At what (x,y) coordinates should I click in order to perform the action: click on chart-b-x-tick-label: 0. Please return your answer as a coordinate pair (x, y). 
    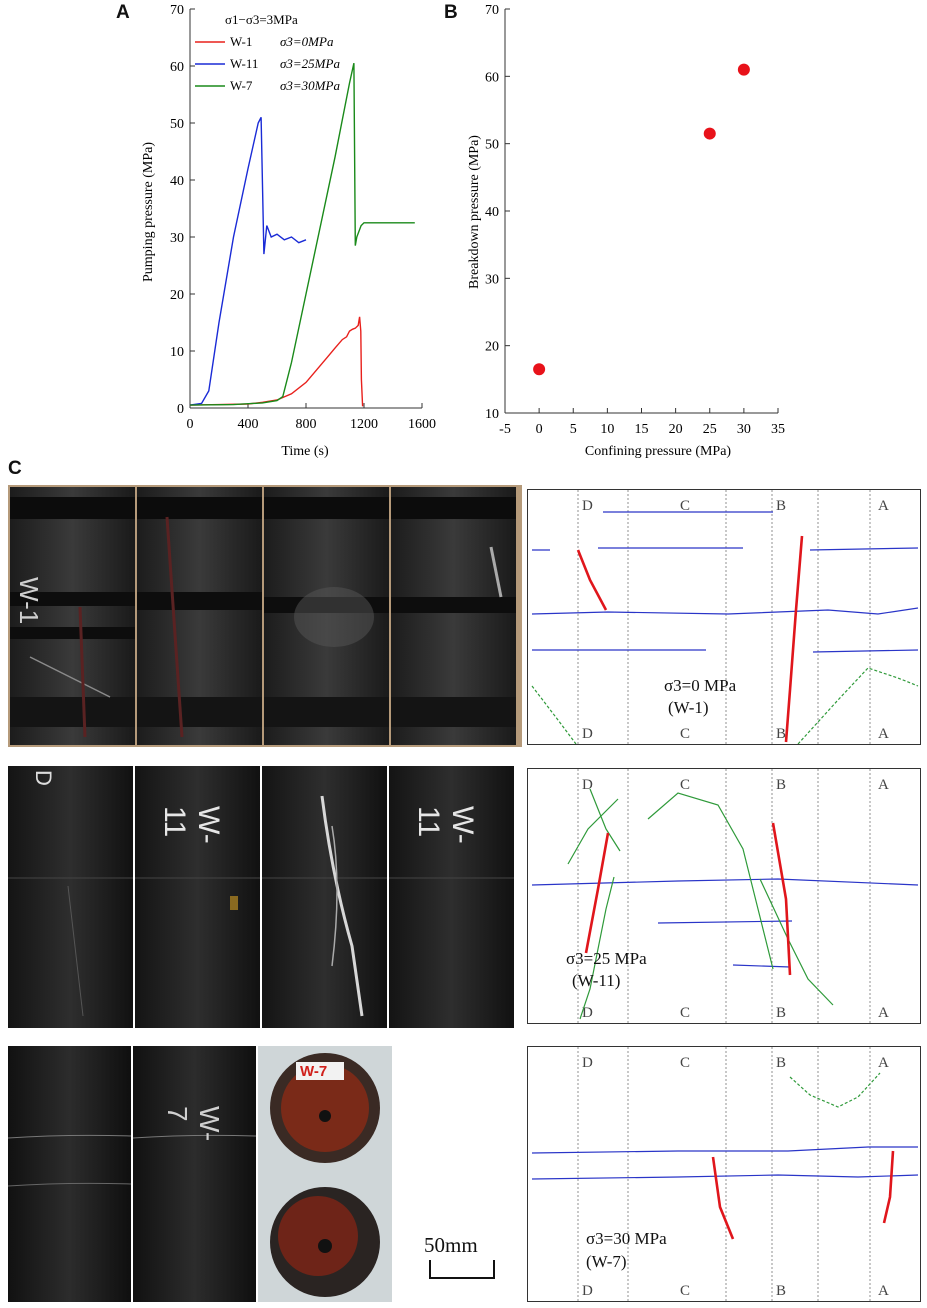
    Looking at the image, I should click on (539, 429).